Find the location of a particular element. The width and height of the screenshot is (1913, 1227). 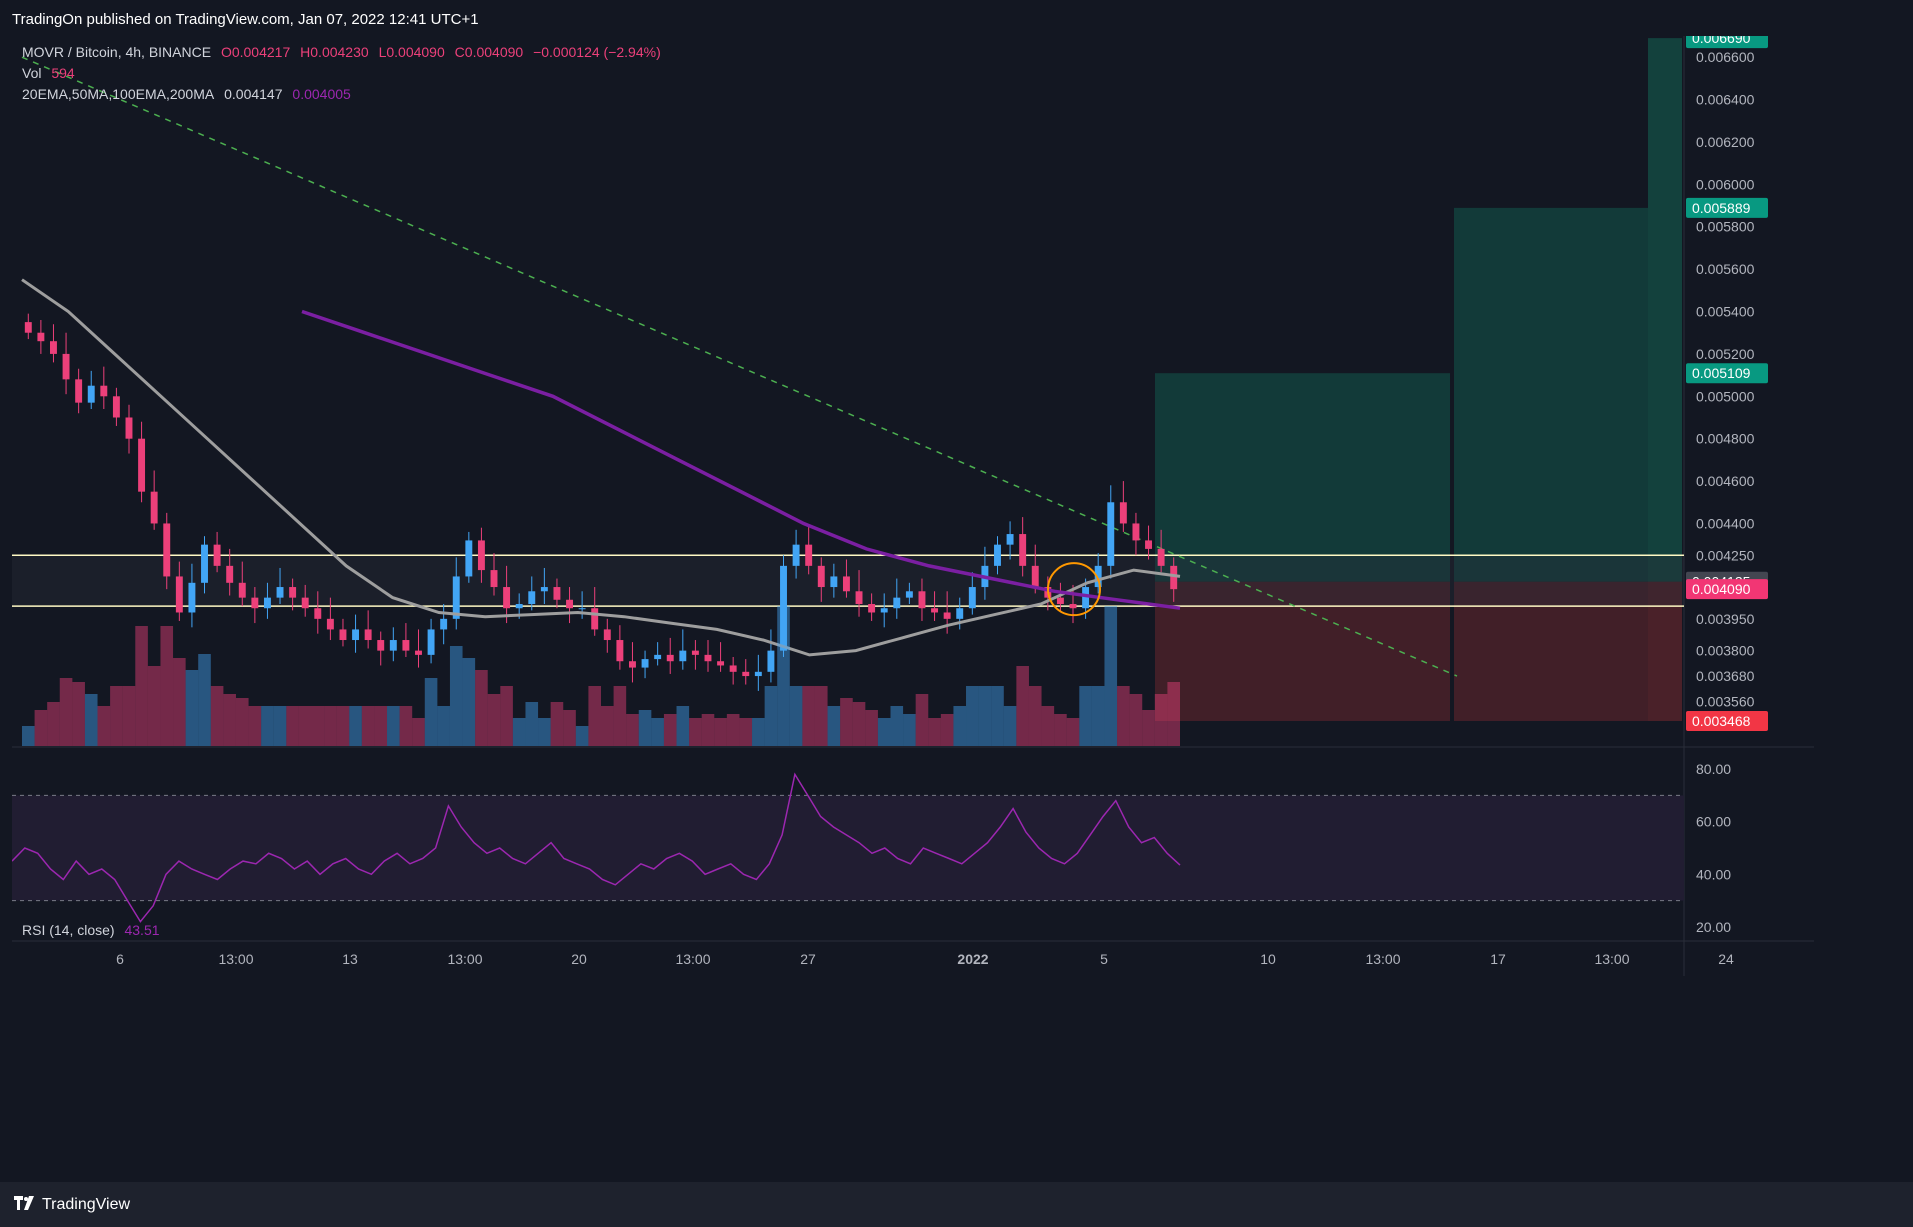

price-tag-label: 0.005109 is located at coordinates (1721, 373).